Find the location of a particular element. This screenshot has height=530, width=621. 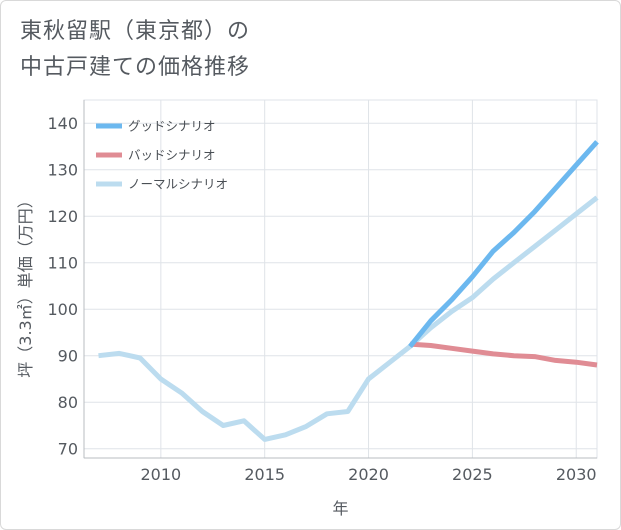

y-tick-label: 80 is located at coordinates (68, 402).